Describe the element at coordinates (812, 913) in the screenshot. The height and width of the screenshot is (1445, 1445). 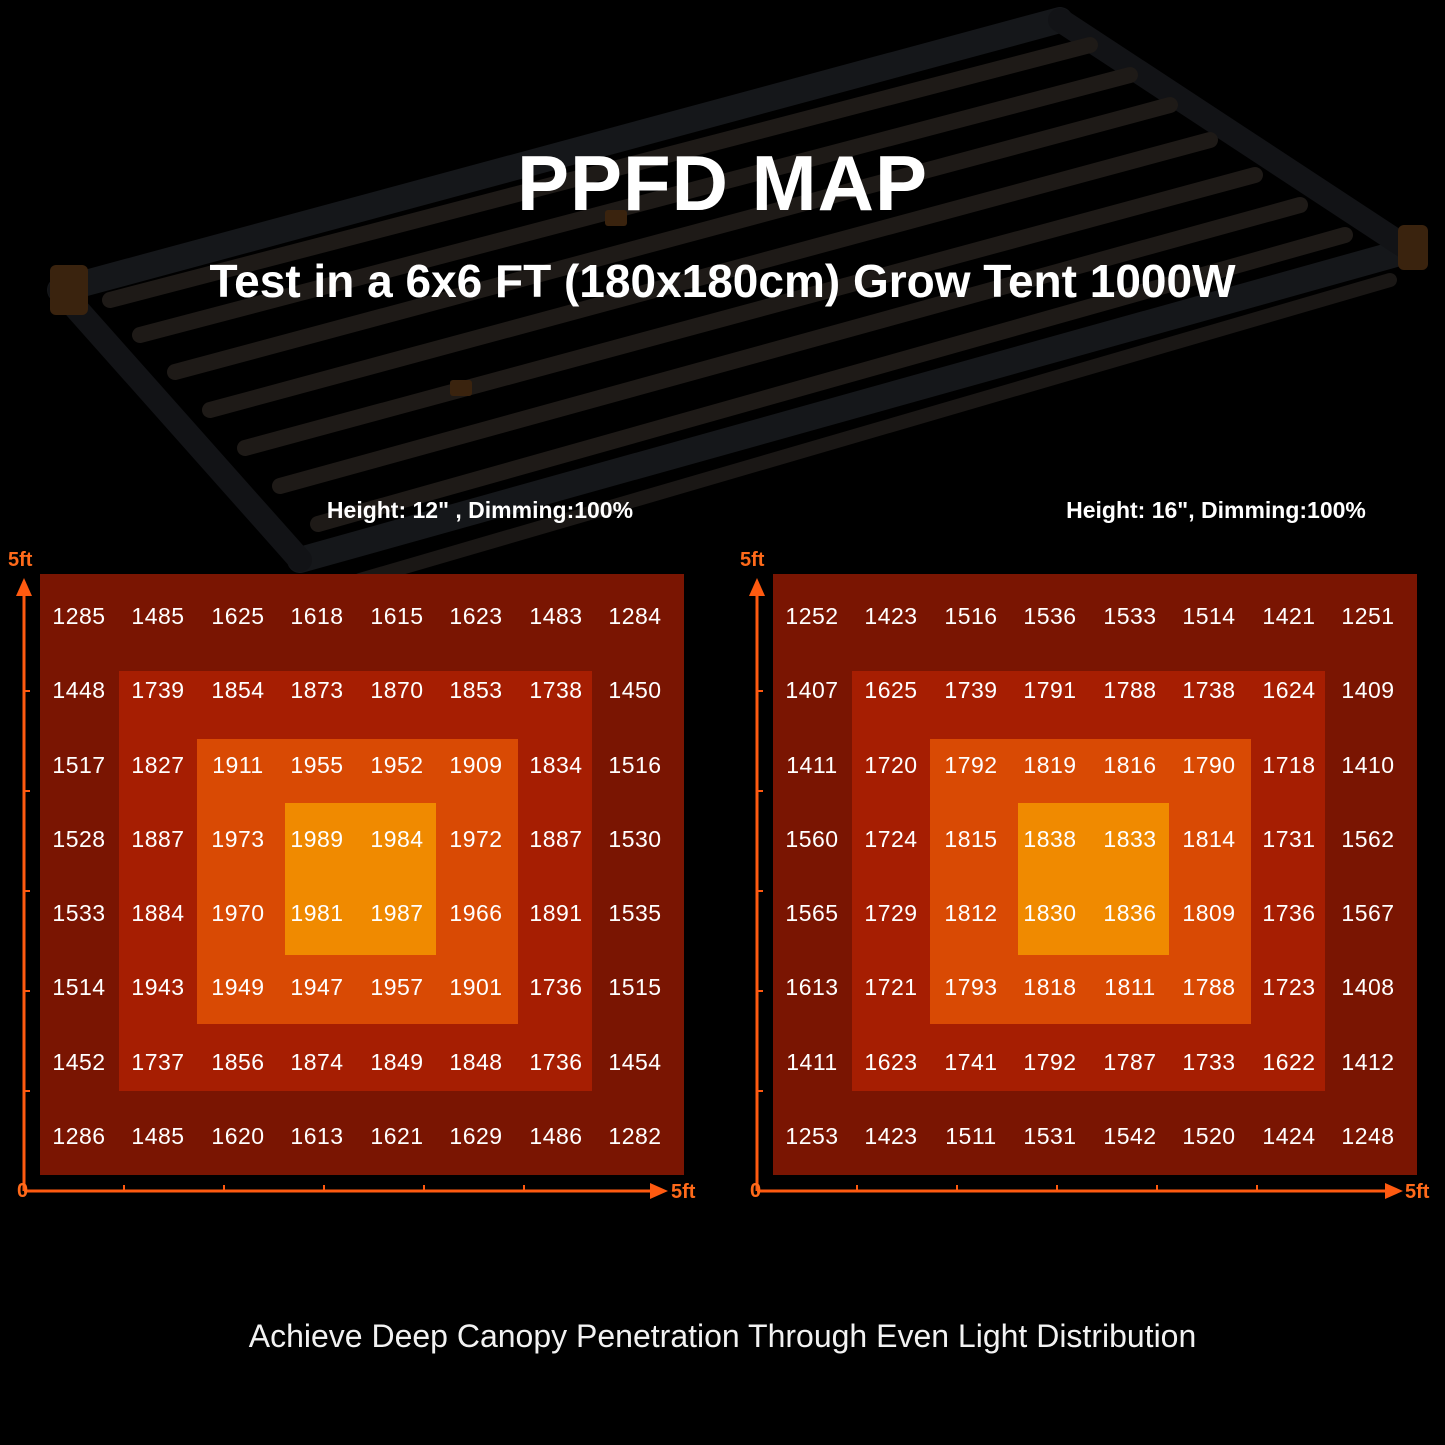
I see `ppfd-value-cell: 1565` at that location.